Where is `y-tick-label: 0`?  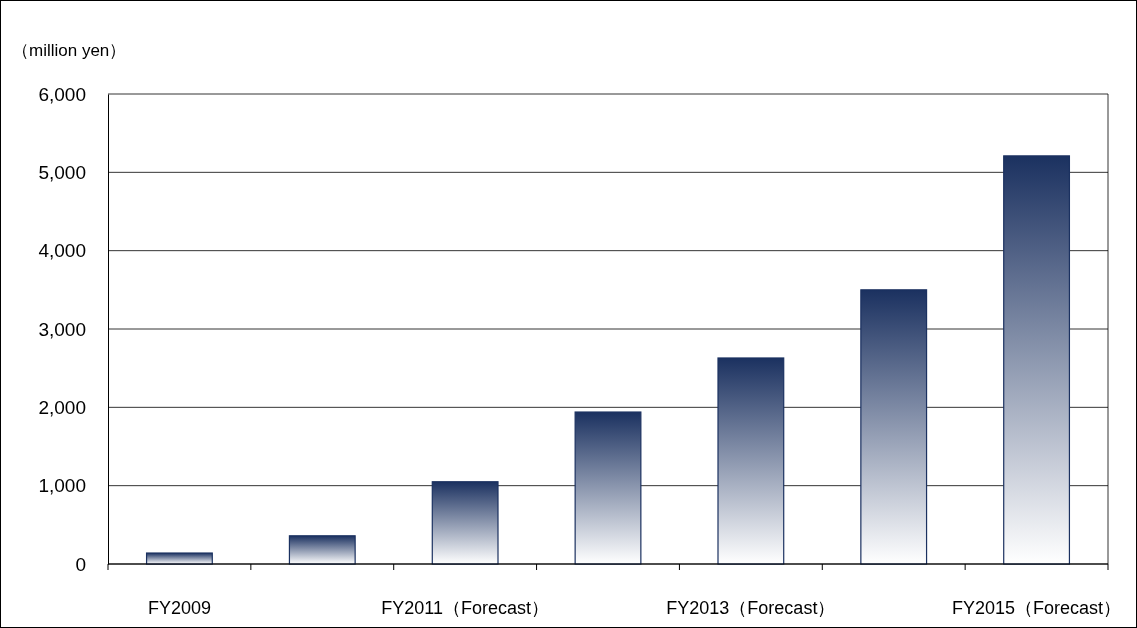 y-tick-label: 0 is located at coordinates (80, 564).